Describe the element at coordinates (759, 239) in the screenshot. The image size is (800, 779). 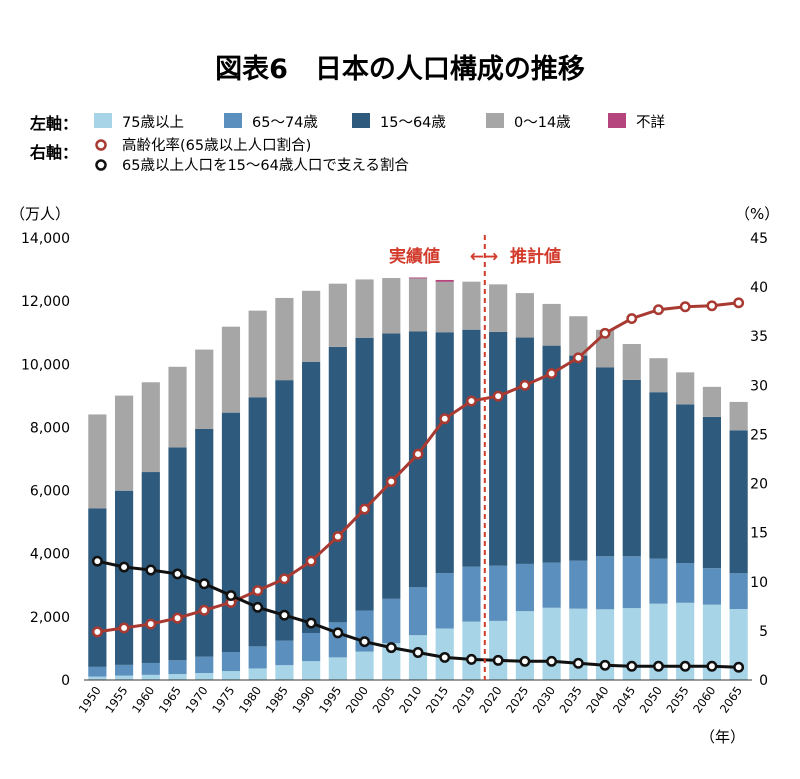
I see `right-tick-label: 45` at that location.